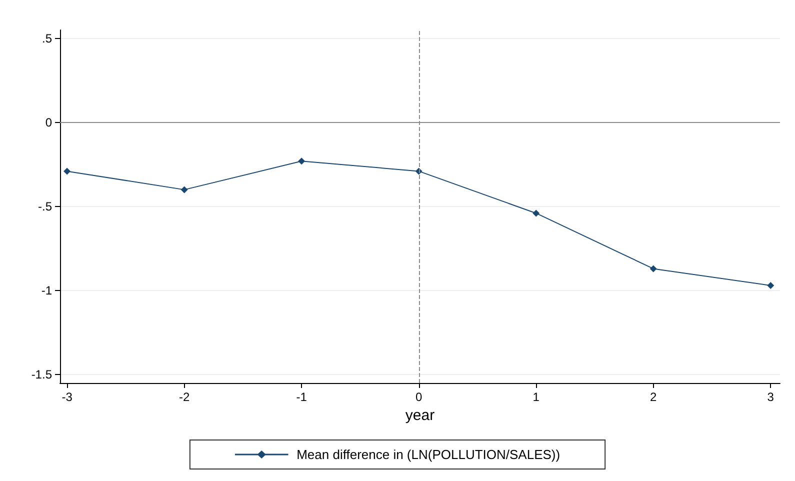 The height and width of the screenshot is (481, 795). Describe the element at coordinates (45, 207) in the screenshot. I see `y-tick-label: -.5` at that location.